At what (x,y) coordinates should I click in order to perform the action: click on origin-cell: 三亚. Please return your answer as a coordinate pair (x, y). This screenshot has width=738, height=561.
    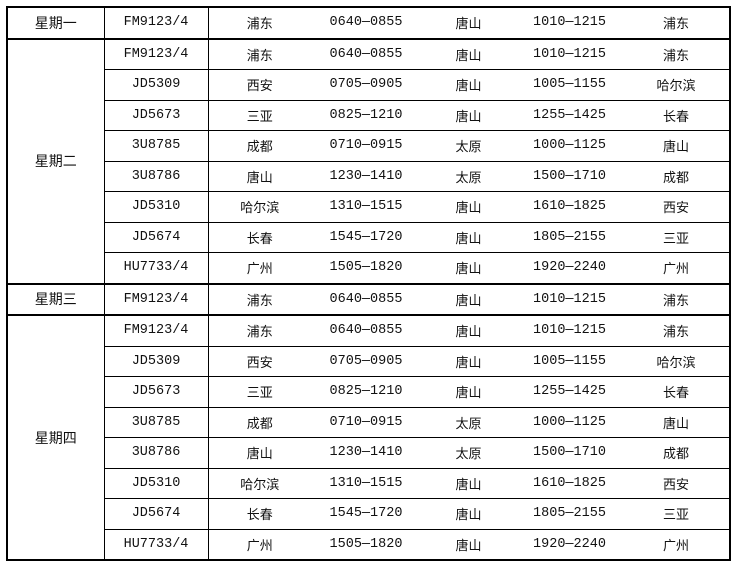
    Looking at the image, I should click on (259, 115).